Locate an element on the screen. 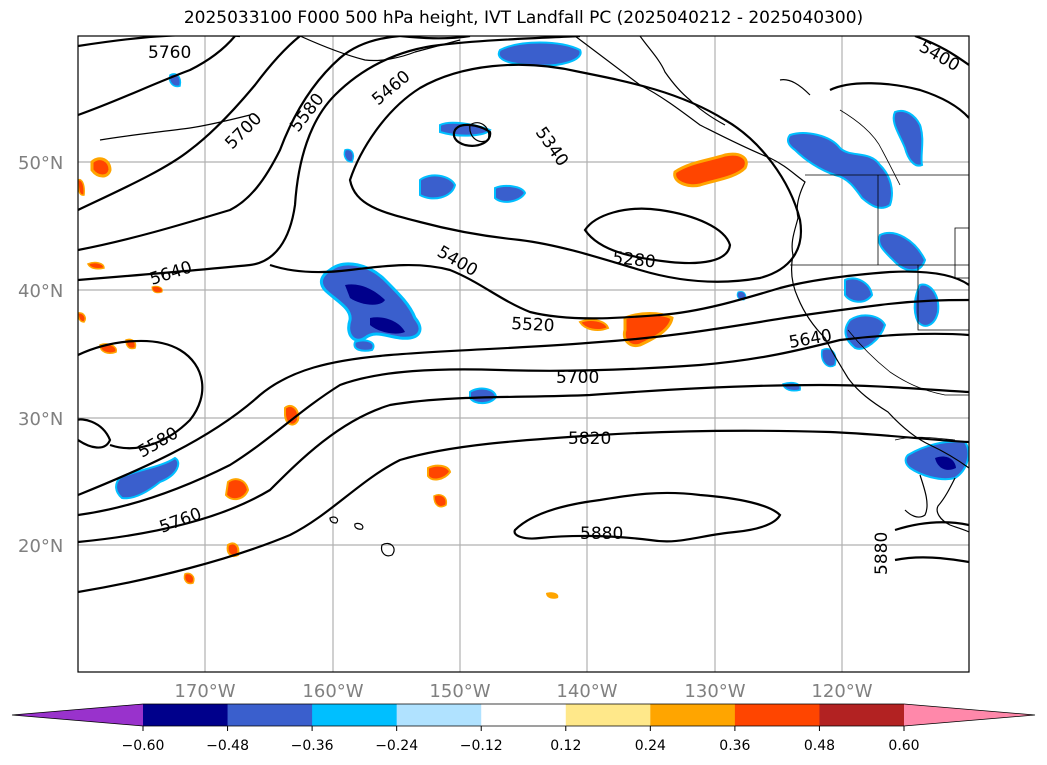 This screenshot has height=765, width=1047. longitude-labels: 170°W 160°W 150°W 140°W 130°W 120°W is located at coordinates (523, 691).